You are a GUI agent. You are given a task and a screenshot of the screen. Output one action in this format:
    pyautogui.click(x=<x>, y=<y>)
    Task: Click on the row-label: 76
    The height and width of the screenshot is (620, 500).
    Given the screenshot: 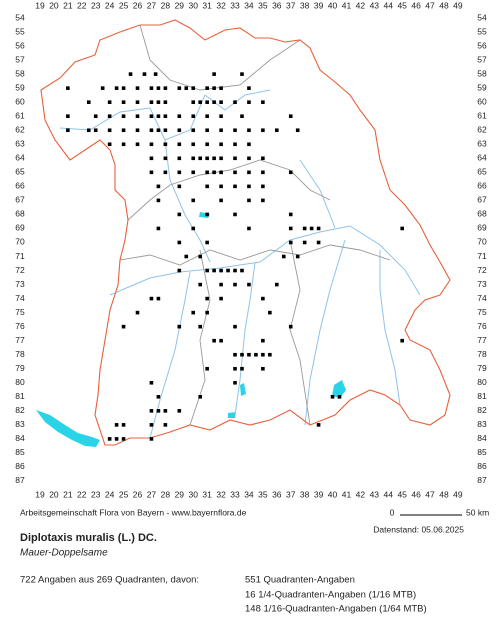 What is the action you would take?
    pyautogui.click(x=482, y=326)
    